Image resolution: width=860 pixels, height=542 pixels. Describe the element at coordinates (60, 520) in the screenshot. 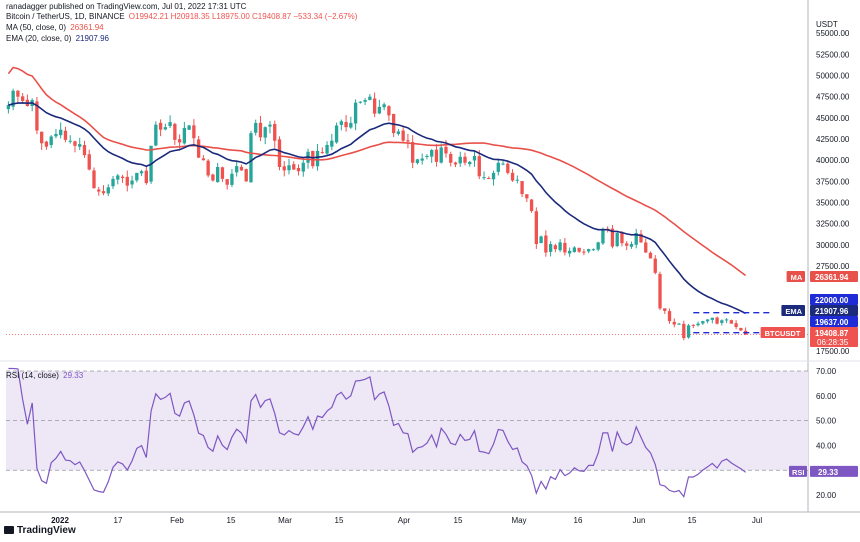

I see `time-tick-label: 2022` at that location.